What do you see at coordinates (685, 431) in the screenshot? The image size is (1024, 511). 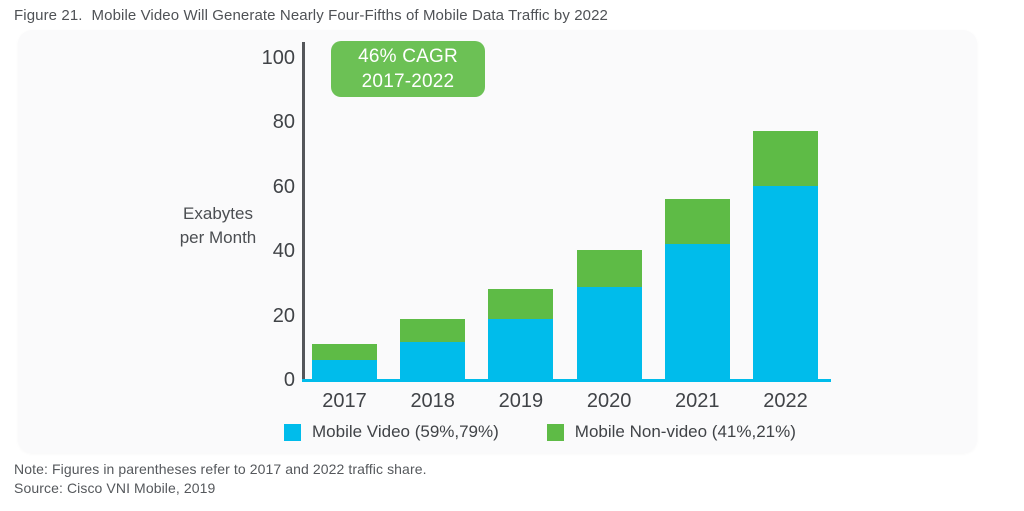 I see `legend-label: Mobile Non-video (41%,21%)` at bounding box center [685, 431].